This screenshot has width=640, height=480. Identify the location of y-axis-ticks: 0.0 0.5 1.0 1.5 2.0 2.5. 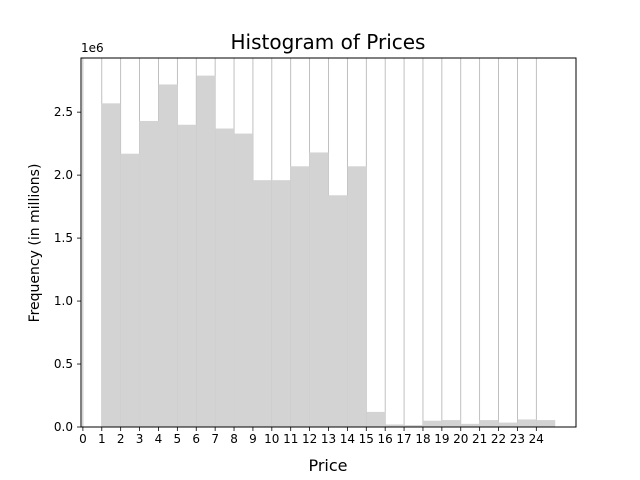
(67, 269).